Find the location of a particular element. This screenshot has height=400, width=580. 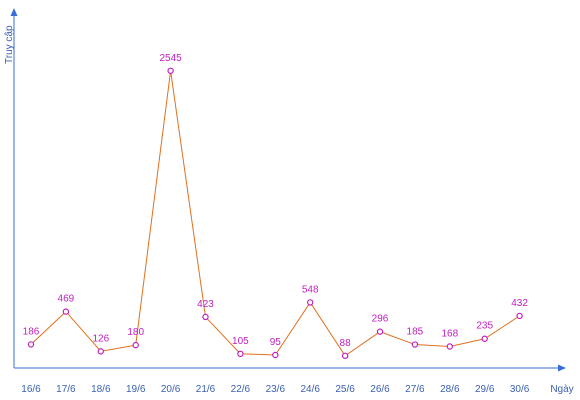

x-axis-label: Ngày is located at coordinates (561, 389).